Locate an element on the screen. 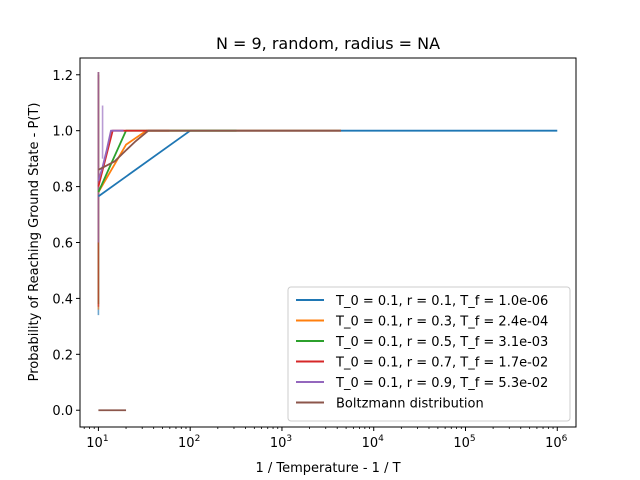 The height and width of the screenshot is (480, 640). x-tick-label: 10³ is located at coordinates (281, 442).